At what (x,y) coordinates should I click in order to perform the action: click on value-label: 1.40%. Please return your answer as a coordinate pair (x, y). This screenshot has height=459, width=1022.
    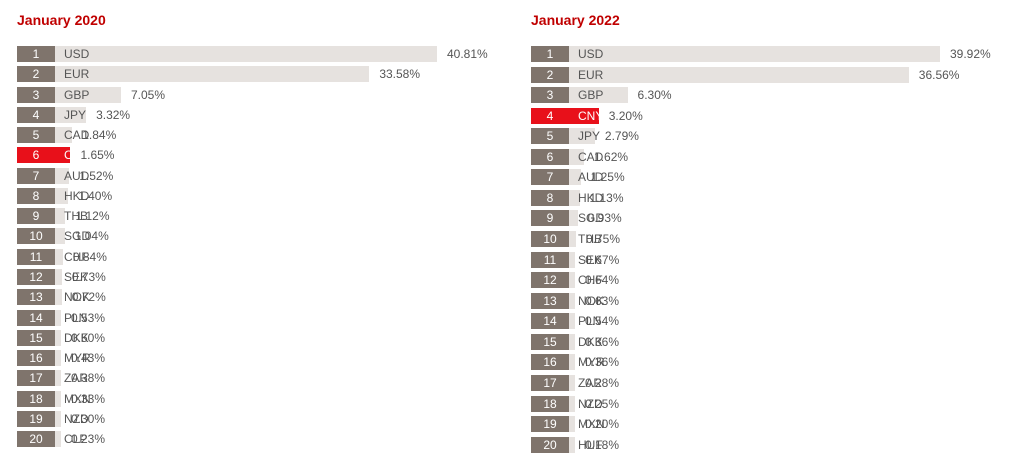
    Looking at the image, I should click on (95, 195).